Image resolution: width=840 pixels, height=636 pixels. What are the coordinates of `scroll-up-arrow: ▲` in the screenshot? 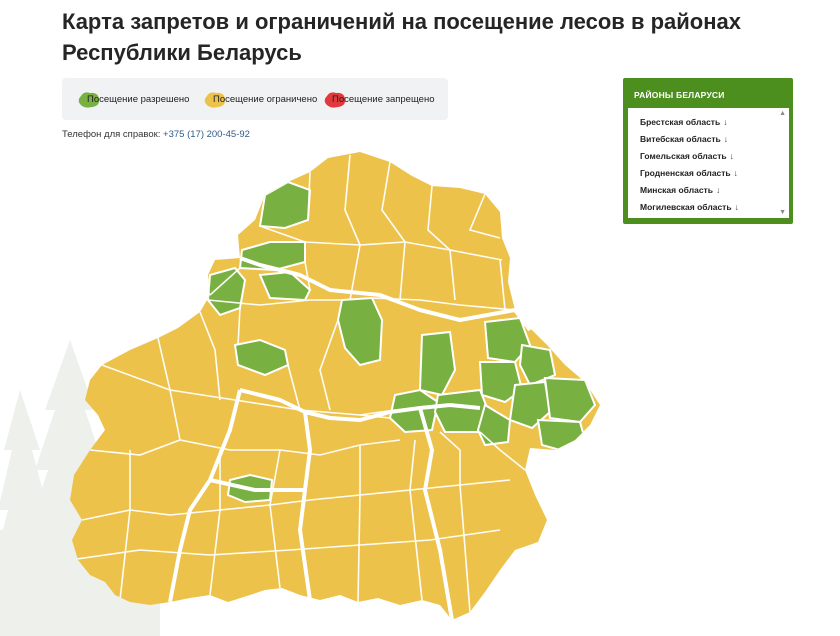 It's located at (782, 113).